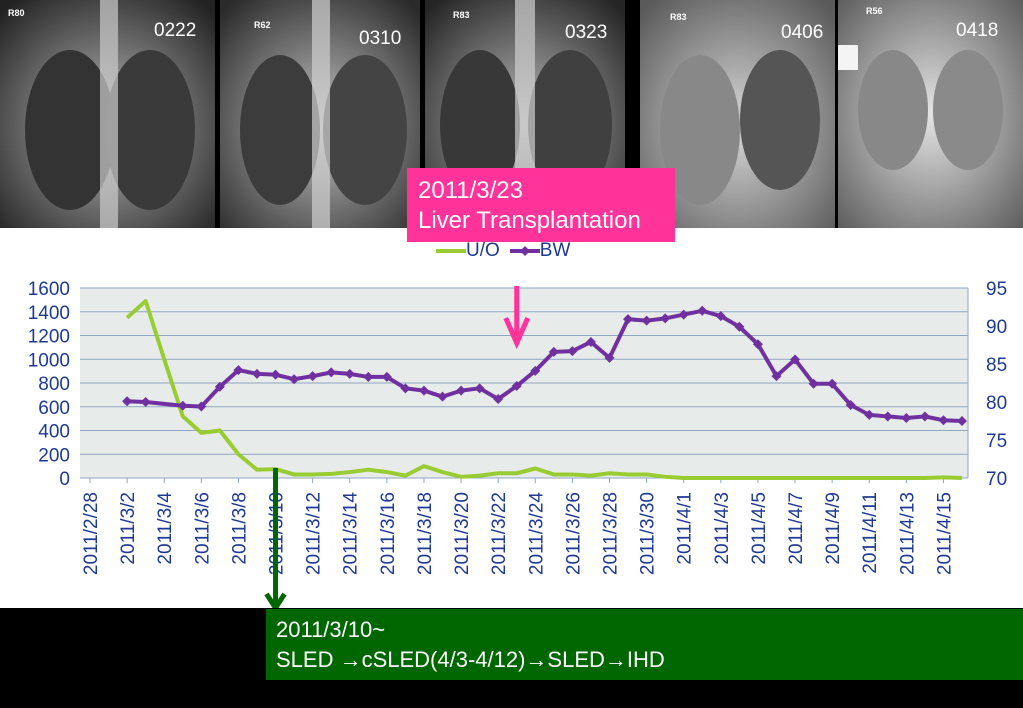 This screenshot has height=708, width=1023. What do you see at coordinates (833, 528) in the screenshot?
I see `x-tick-label: 2011/4/9` at bounding box center [833, 528].